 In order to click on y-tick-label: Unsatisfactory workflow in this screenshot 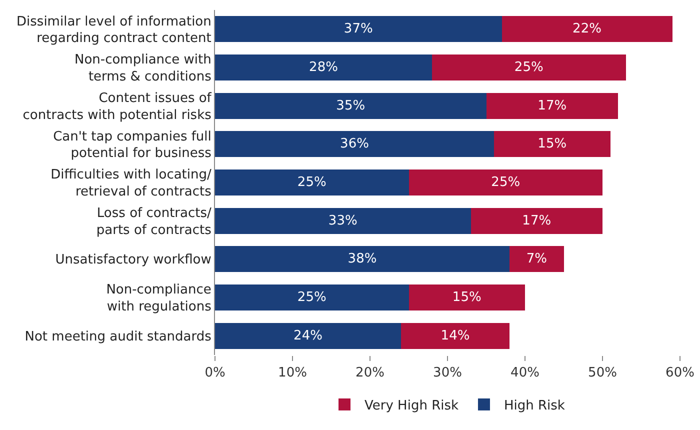, I will do `click(133, 260)`.